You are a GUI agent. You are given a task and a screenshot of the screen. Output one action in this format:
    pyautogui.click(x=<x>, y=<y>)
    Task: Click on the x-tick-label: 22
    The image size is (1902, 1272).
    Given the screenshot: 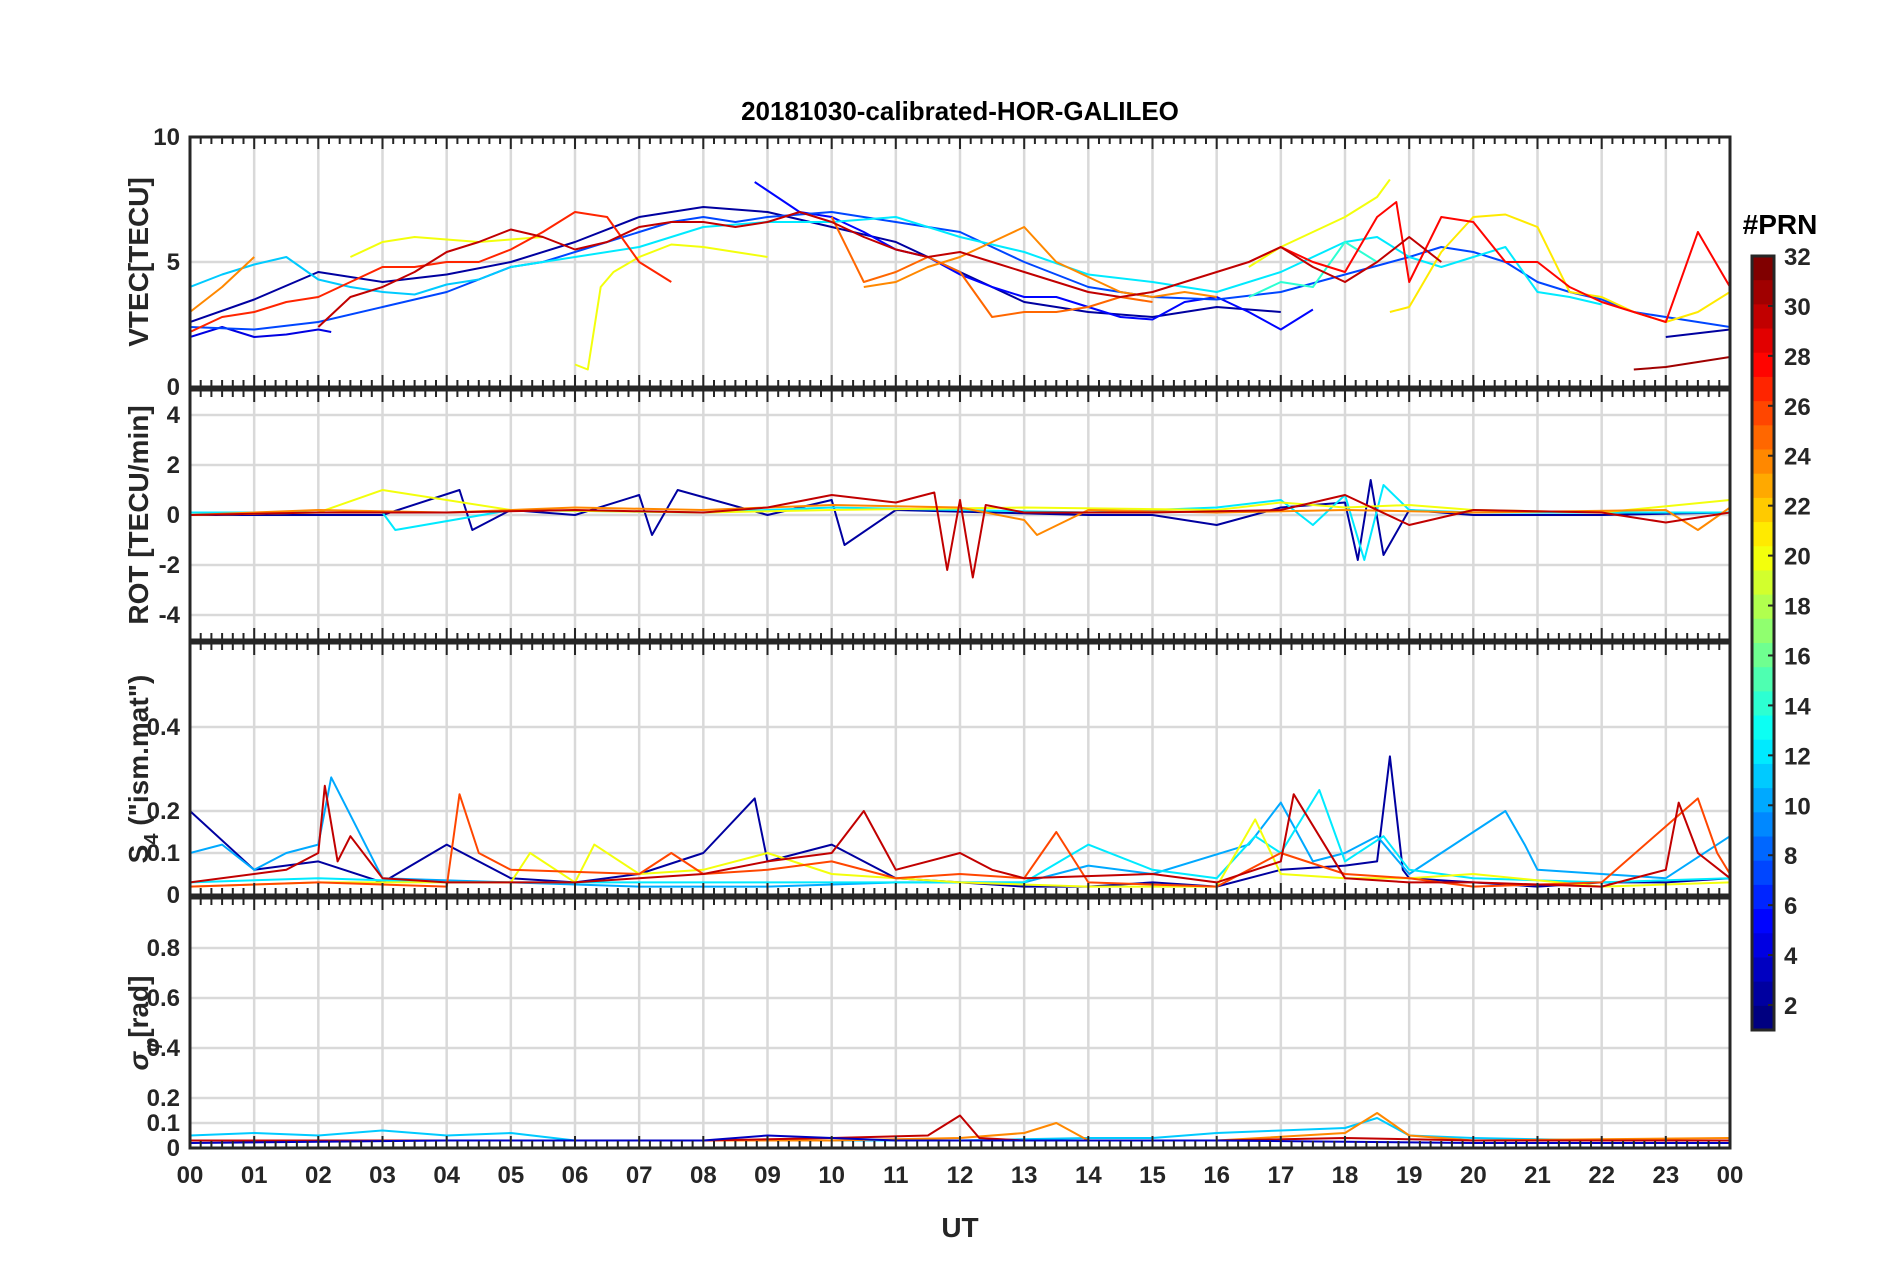 What is the action you would take?
    pyautogui.click(x=1601, y=1175)
    